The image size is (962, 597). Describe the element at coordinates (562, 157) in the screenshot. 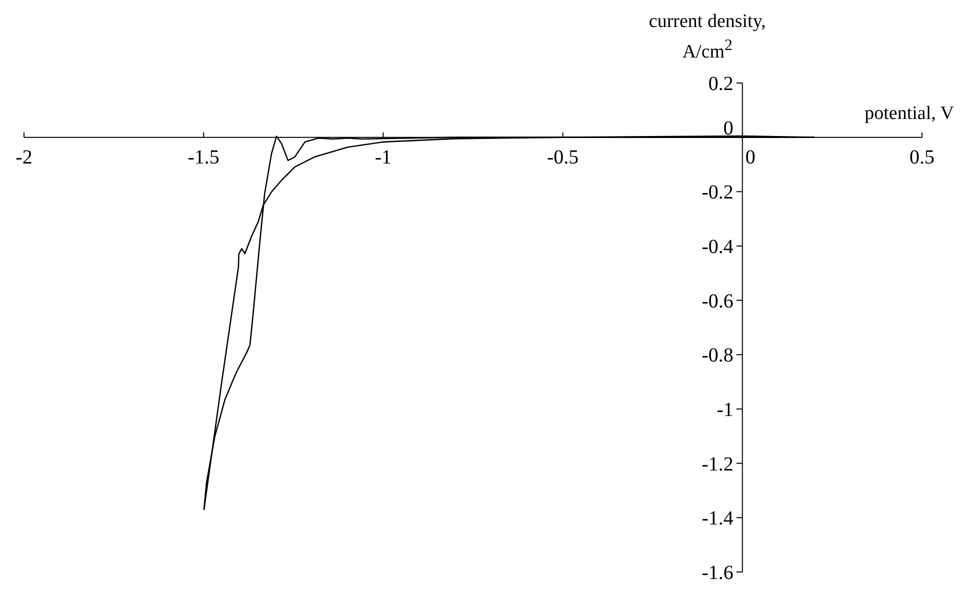

I see `x-tick-label: -0.5` at that location.